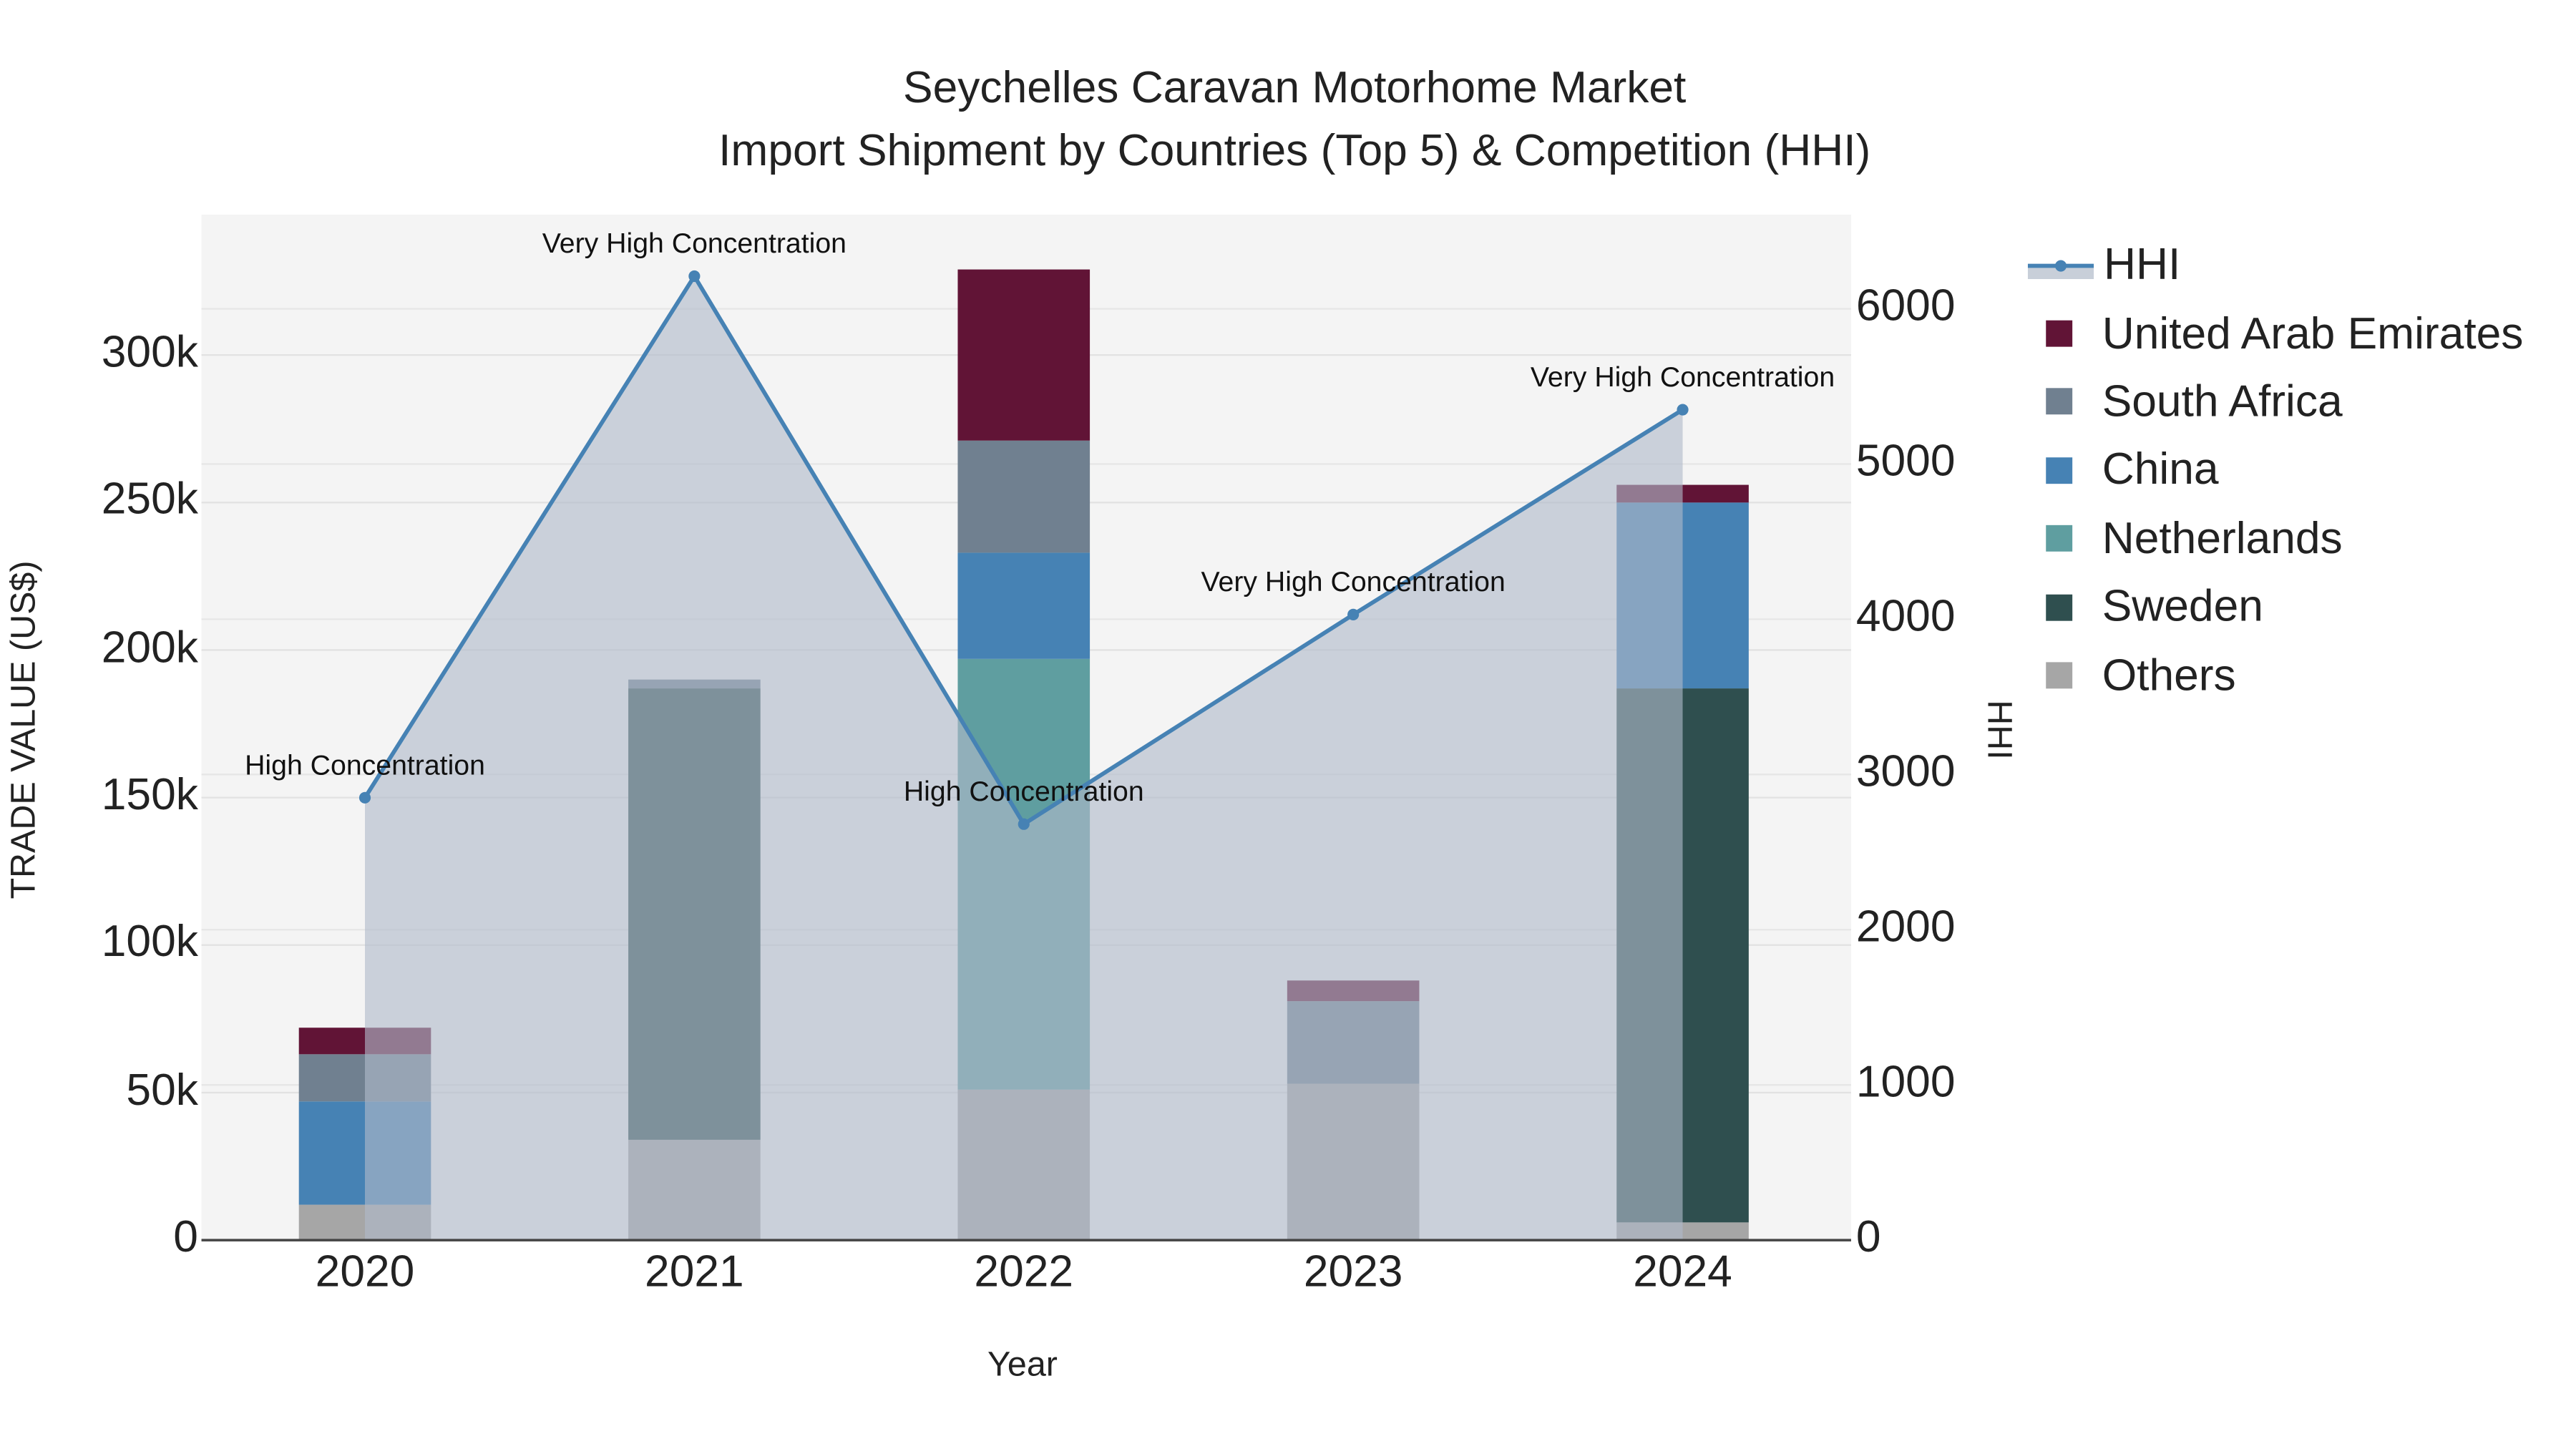 This screenshot has height=1449, width=2576. I want to click on y2-axis-title: HHI, so click(1999, 730).